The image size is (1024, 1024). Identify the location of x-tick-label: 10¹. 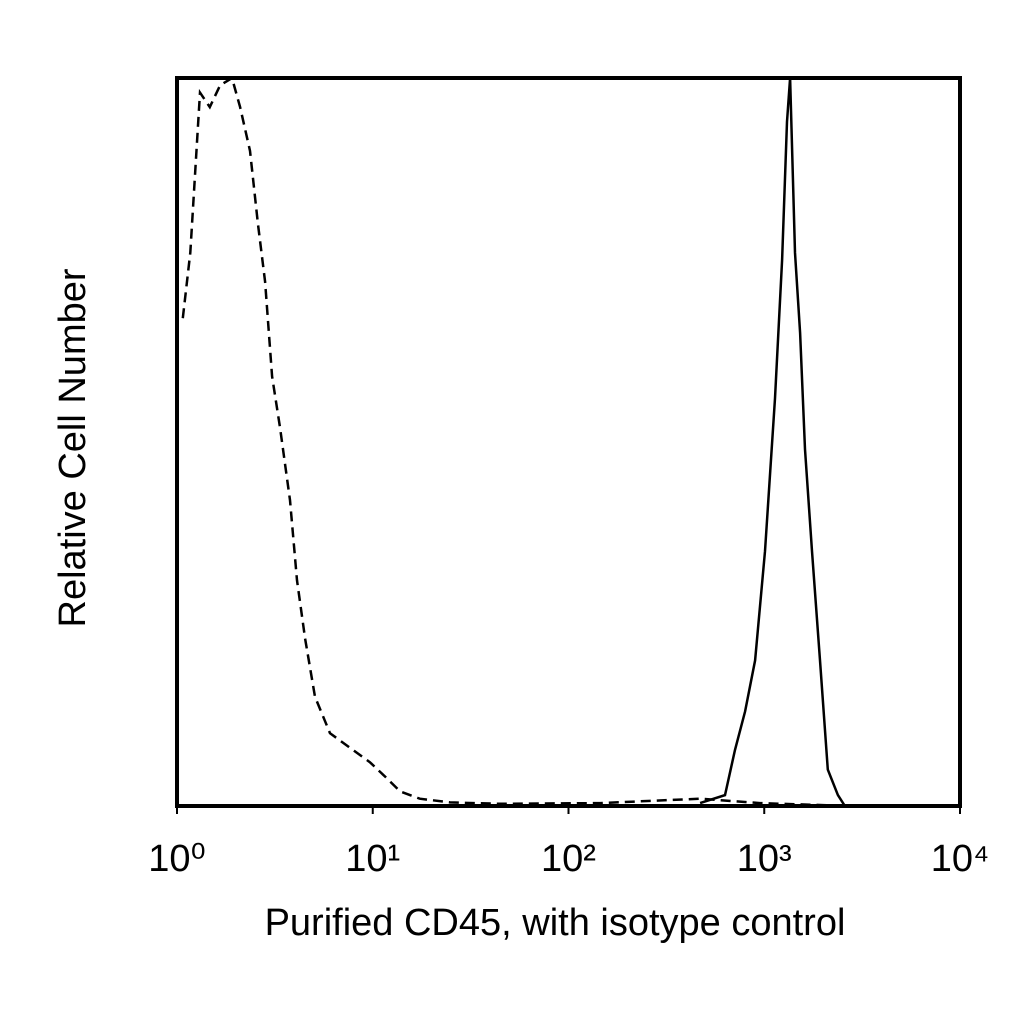
(372, 859).